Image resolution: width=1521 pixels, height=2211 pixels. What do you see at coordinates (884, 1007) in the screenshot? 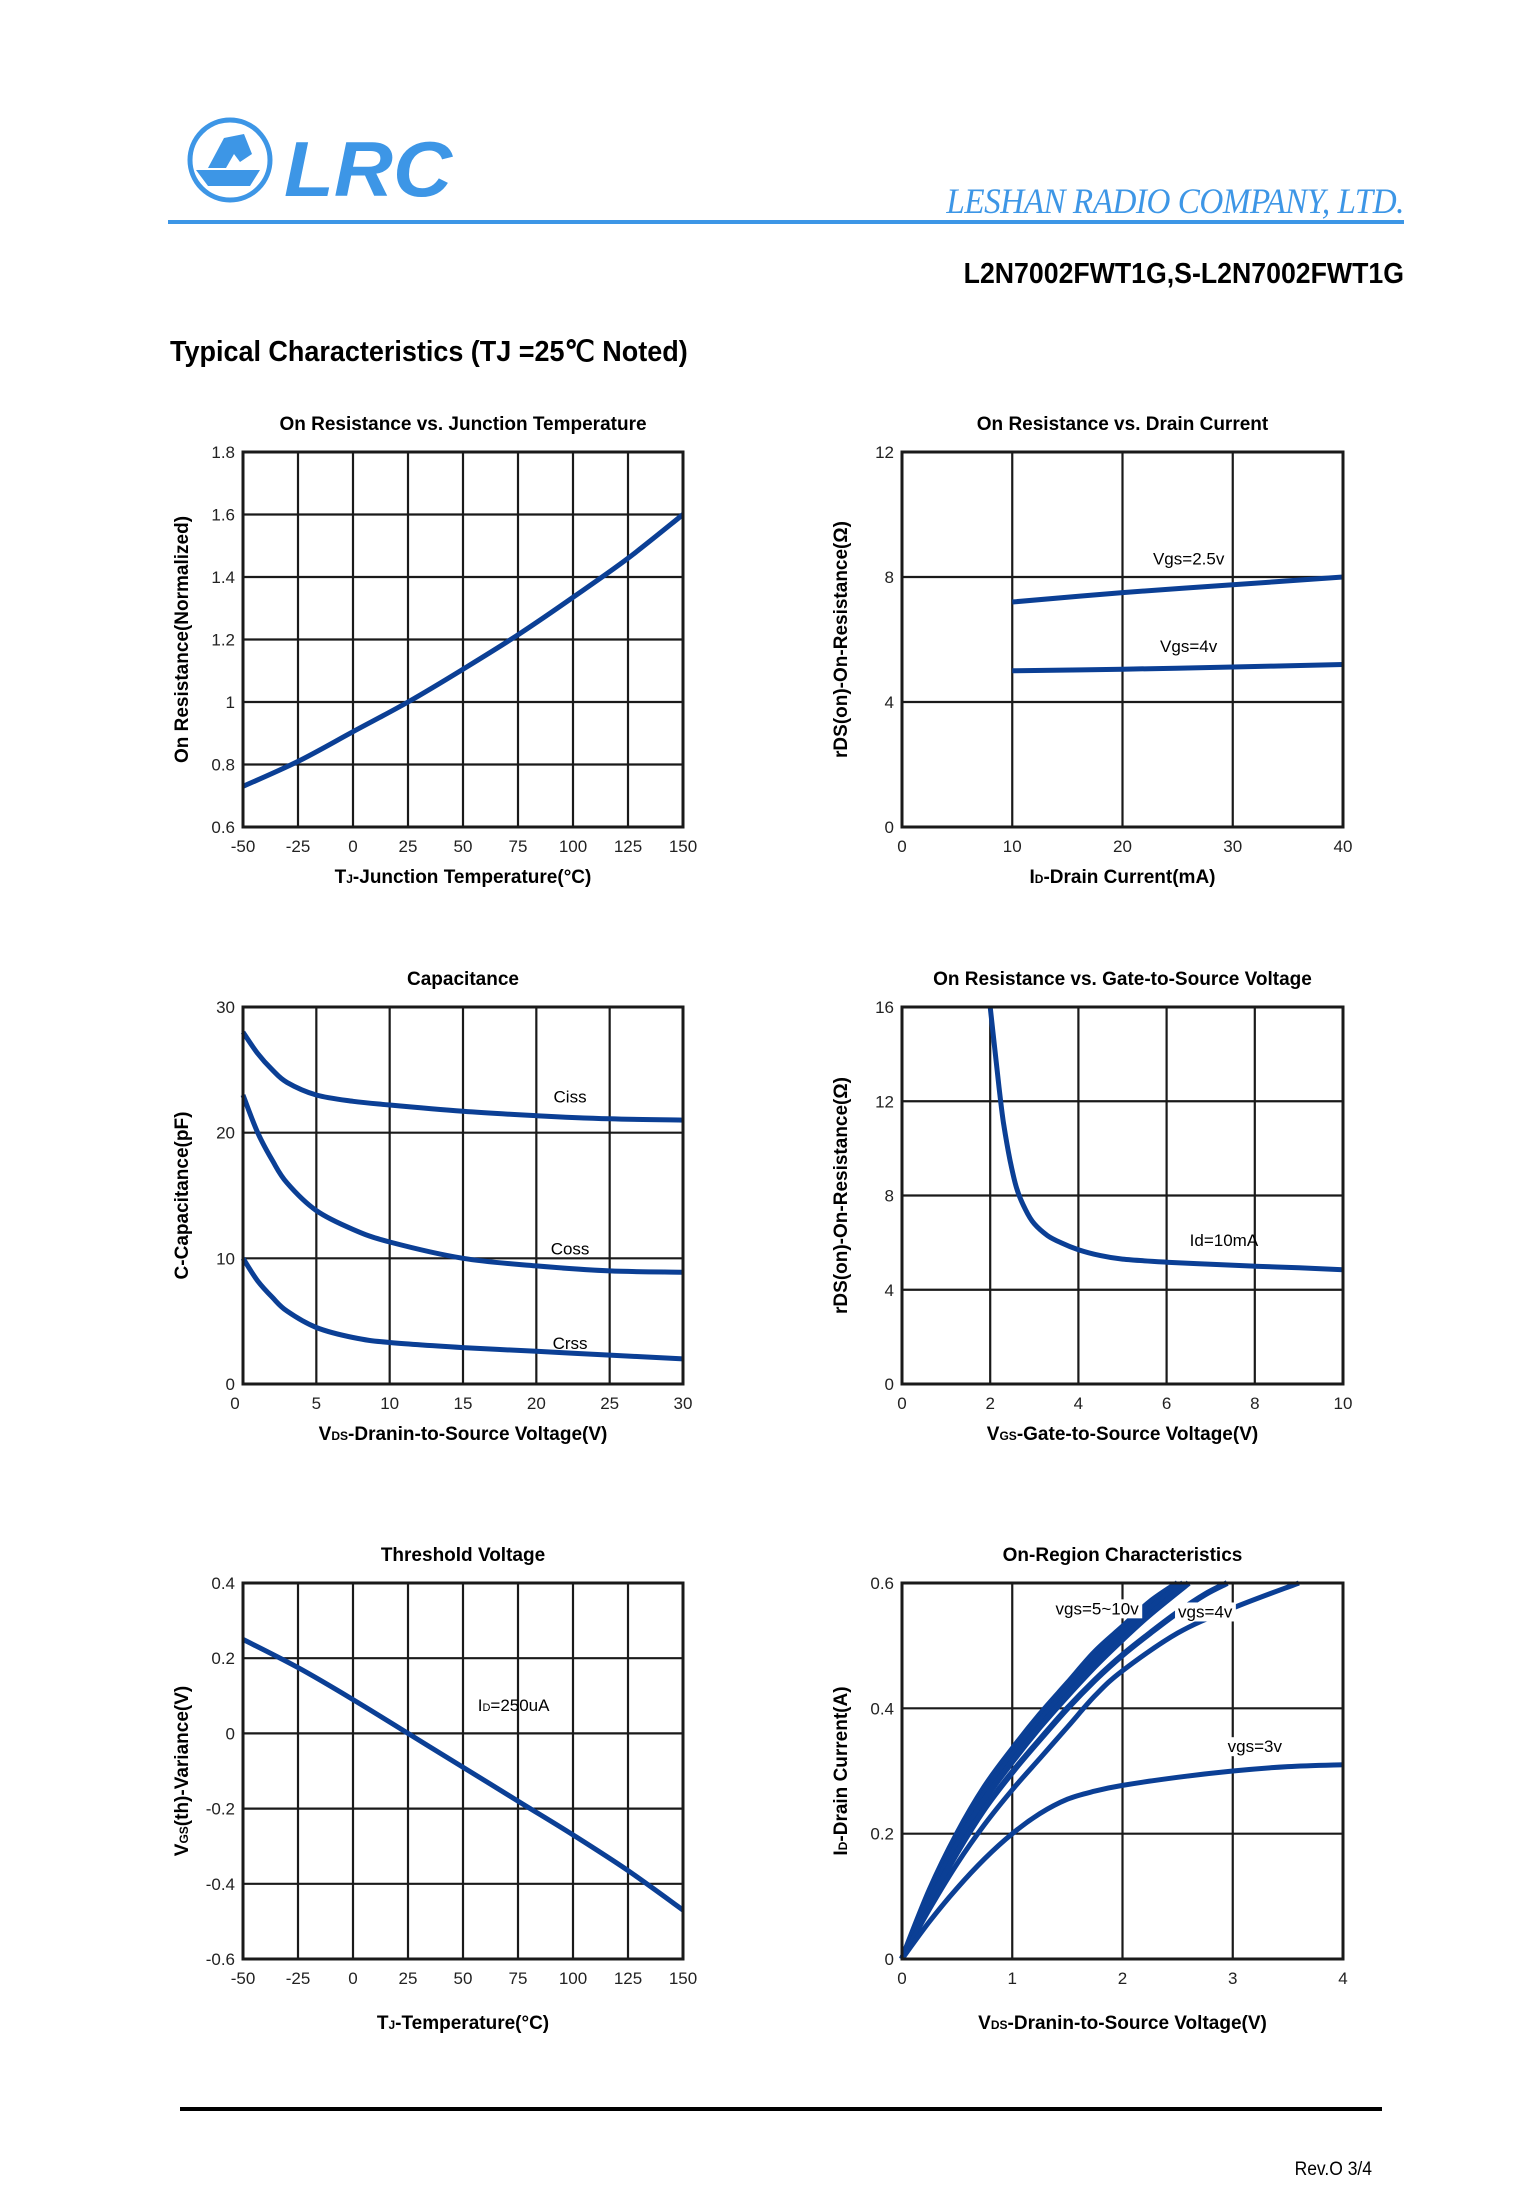
I see `y-tick-label: 16` at bounding box center [884, 1007].